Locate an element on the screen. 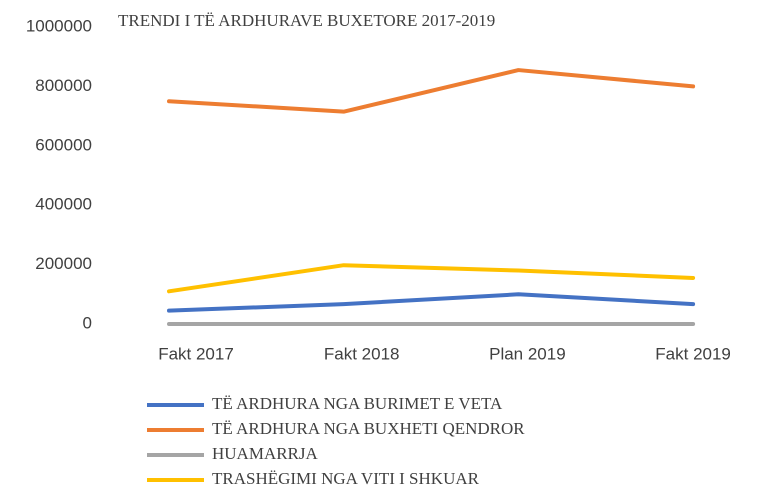  y-tick-label: 600000 is located at coordinates (63, 144).